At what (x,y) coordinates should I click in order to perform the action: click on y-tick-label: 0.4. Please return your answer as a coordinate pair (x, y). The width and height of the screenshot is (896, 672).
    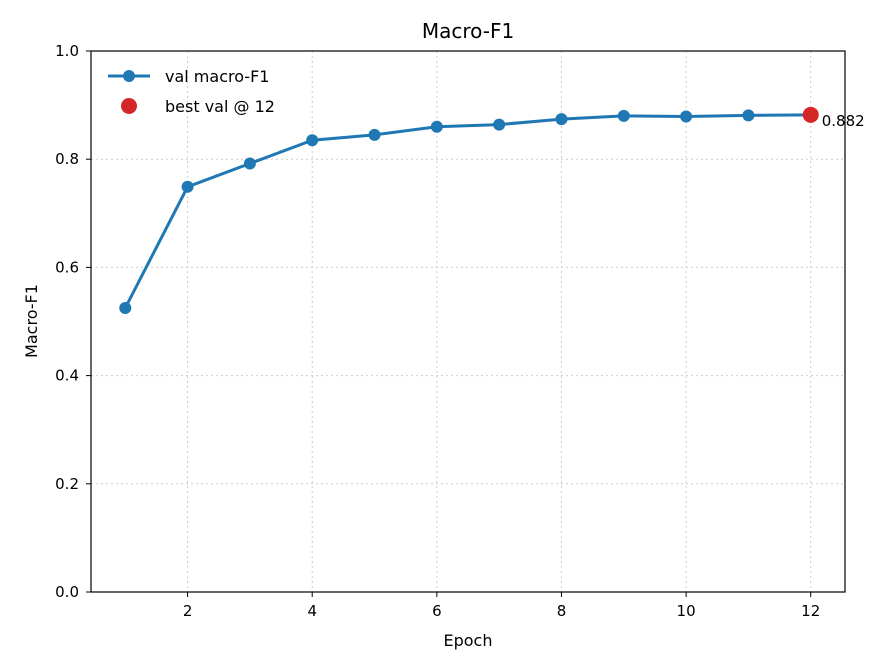
    Looking at the image, I should click on (67, 376).